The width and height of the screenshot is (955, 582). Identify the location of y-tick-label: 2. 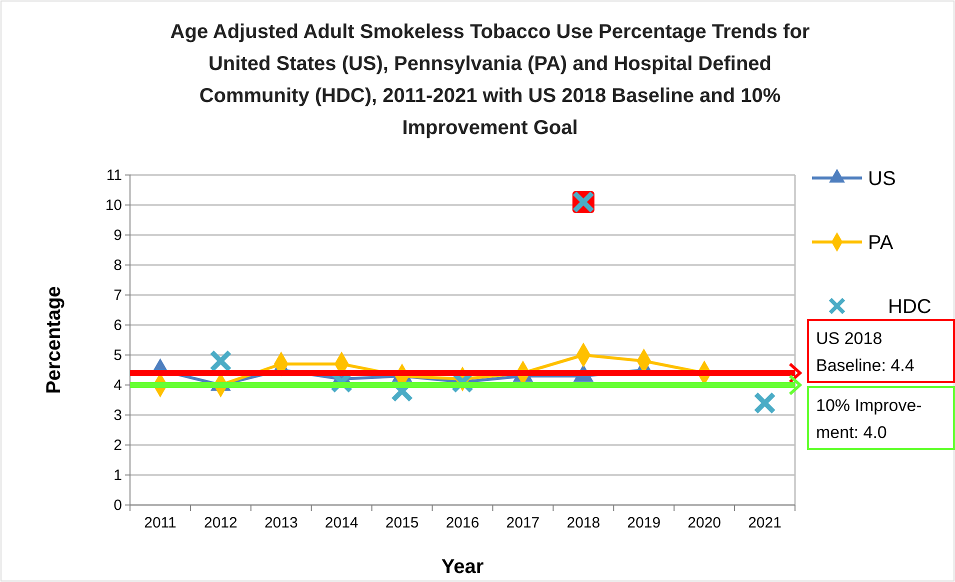
(118, 445).